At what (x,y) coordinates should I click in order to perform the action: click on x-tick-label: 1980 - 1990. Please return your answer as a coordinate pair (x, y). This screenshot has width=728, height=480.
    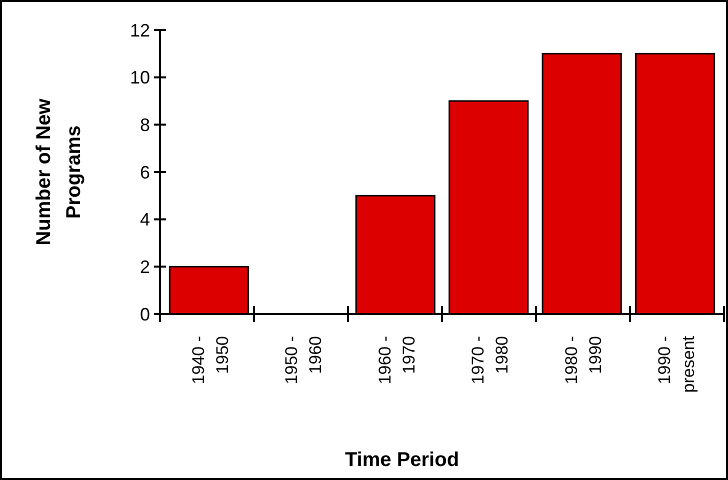
    Looking at the image, I should click on (583, 360).